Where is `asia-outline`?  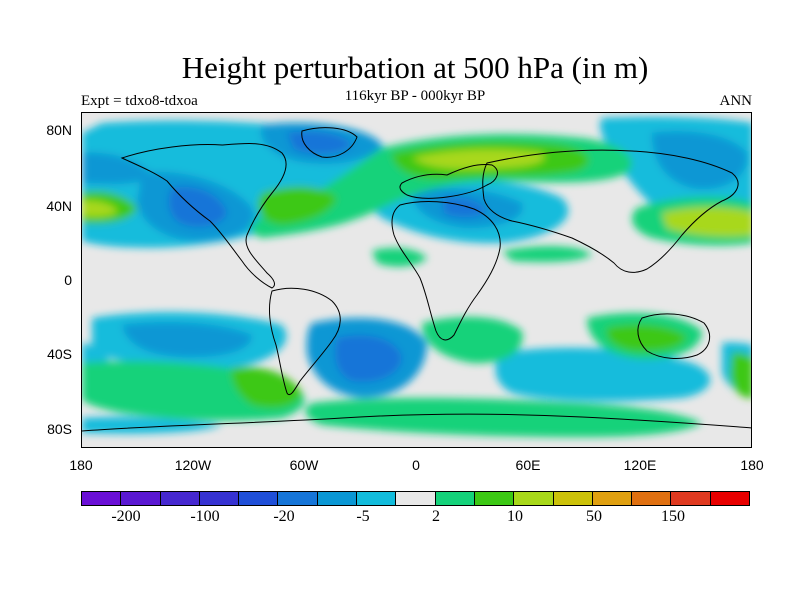 asia-outline is located at coordinates (610, 211).